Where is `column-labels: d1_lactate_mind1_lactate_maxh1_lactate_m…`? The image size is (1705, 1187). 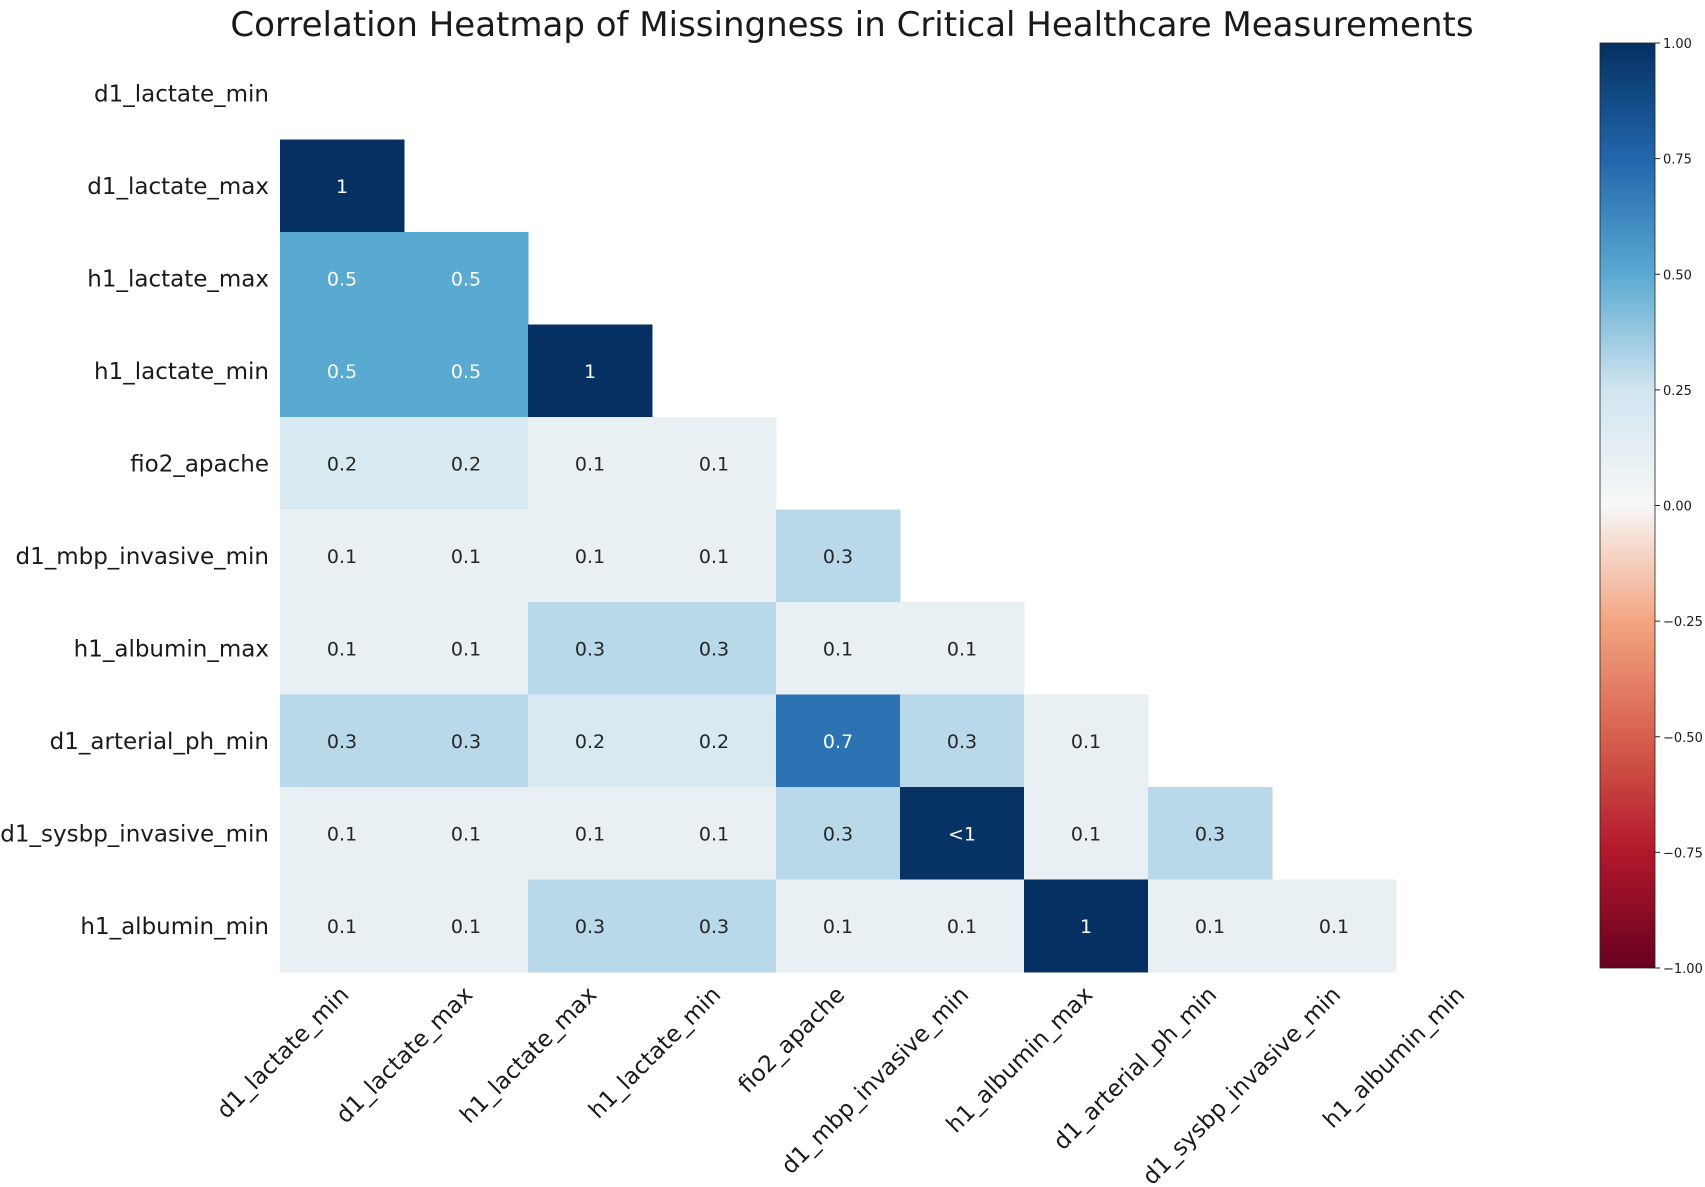
column-labels: d1_lactate_mind1_lactate_maxh1_lactate_m… is located at coordinates (841, 1084).